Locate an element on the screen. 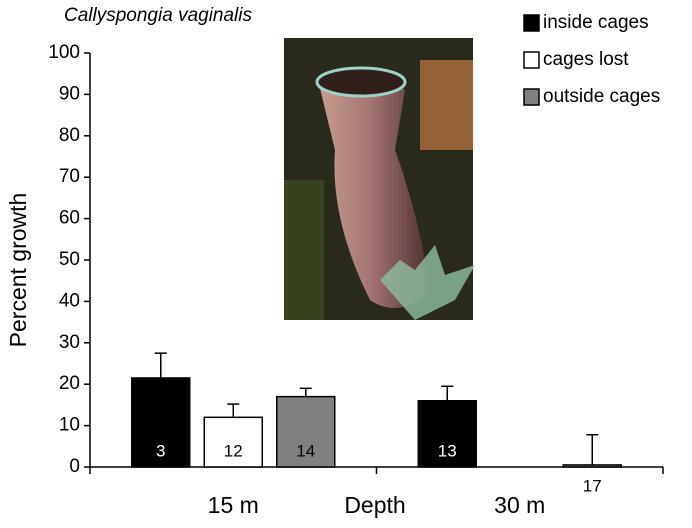  y-tick-label: 10 is located at coordinates (69, 425).